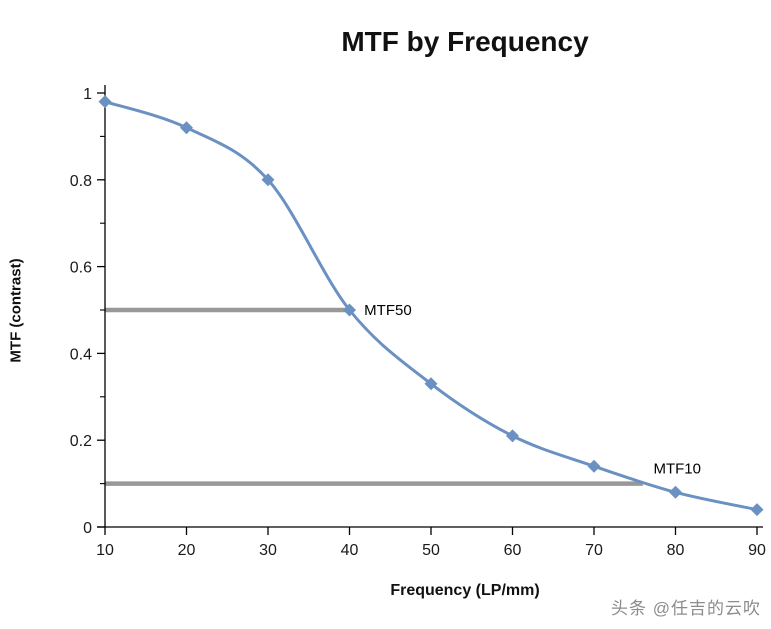  I want to click on reference-label-mtf10: MTF10, so click(677, 468).